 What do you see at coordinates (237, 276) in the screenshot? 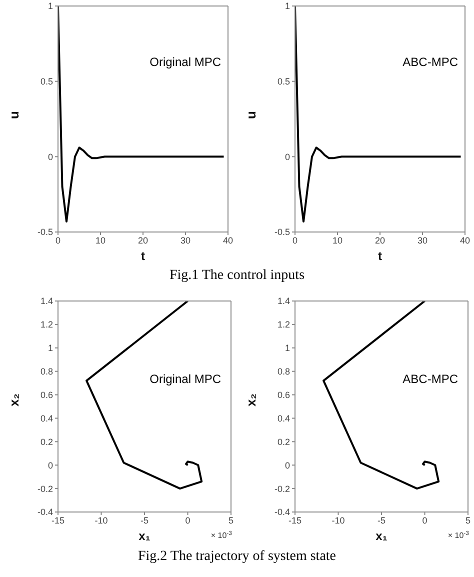
I see `text: Fig.1 The control inputs` at bounding box center [237, 276].